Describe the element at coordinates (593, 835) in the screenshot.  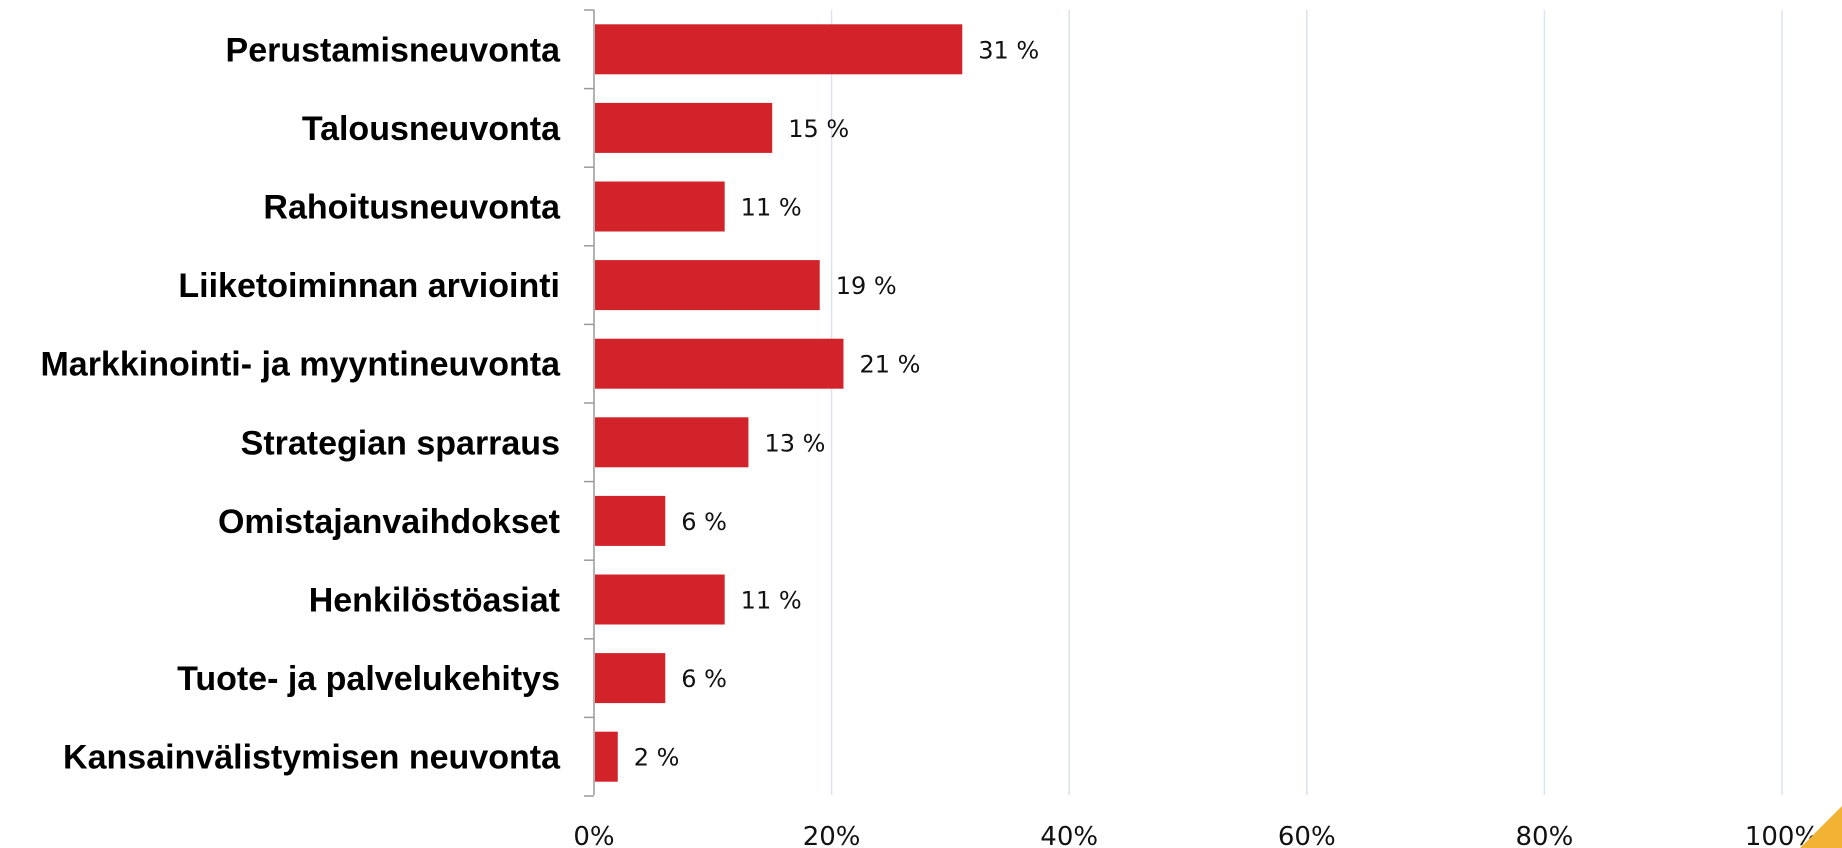
I see `x-tick-label: 0%` at that location.